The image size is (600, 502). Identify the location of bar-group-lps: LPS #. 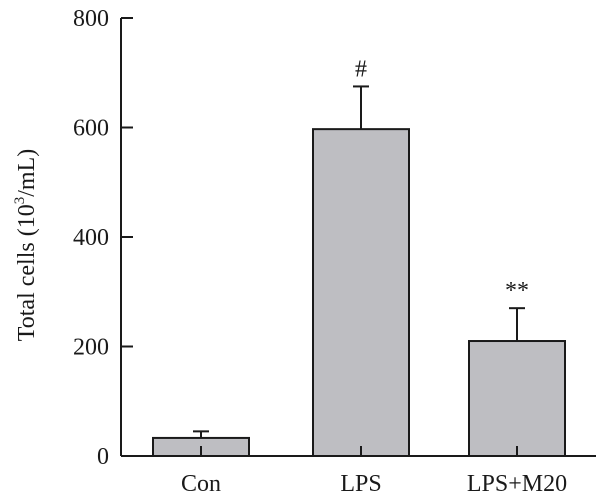
(361, 276).